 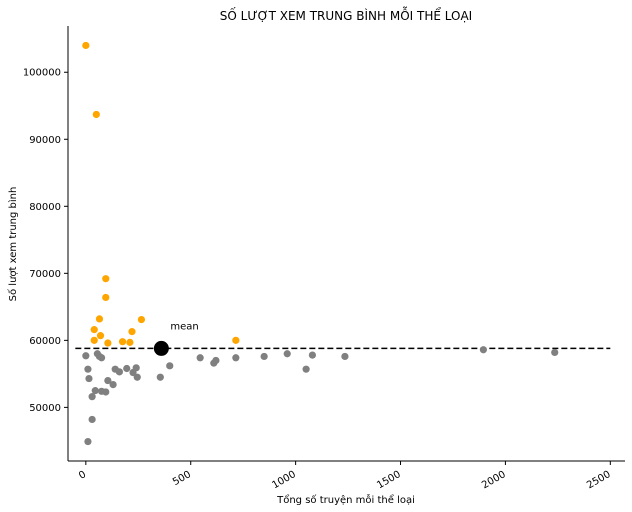 I want to click on y-tick-label: 100000, so click(x=42, y=73).